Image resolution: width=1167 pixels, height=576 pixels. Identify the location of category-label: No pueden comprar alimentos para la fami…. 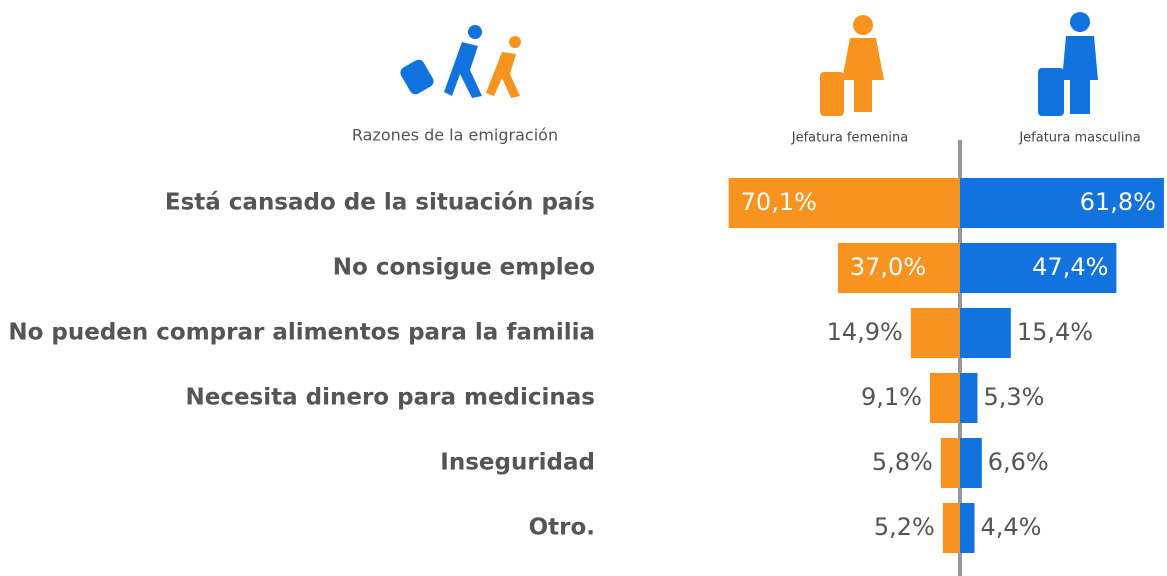
(301, 333).